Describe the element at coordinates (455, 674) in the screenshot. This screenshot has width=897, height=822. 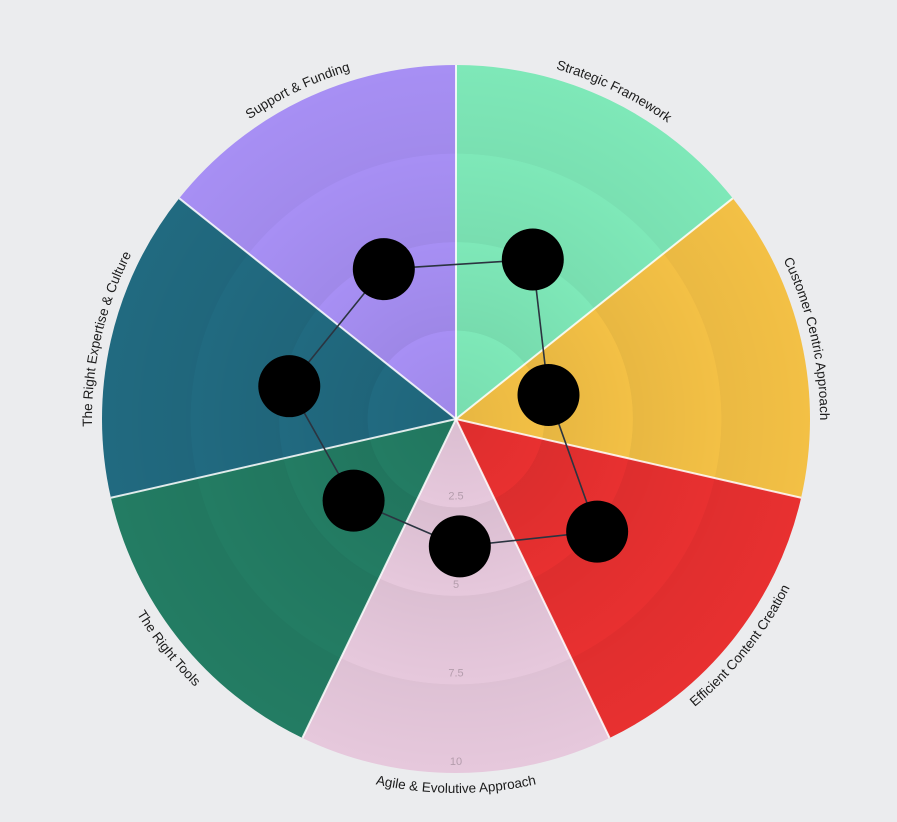
I see `tick-label: 7.5` at that location.